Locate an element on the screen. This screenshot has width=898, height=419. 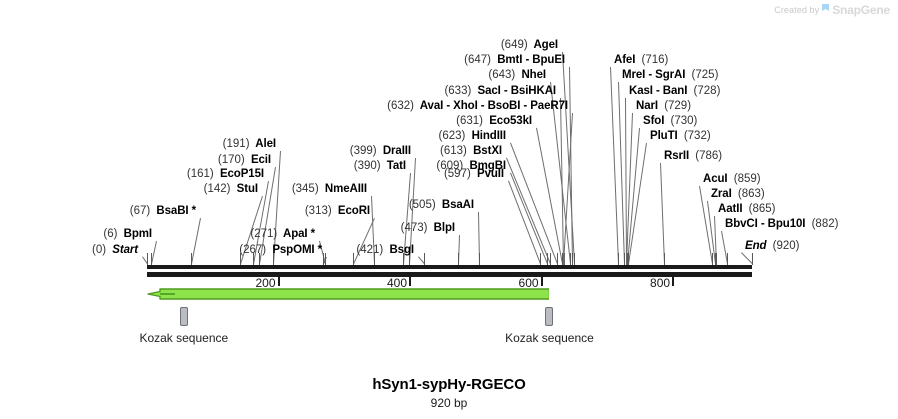
enzyme-site-label: KasI - BanI (728) is located at coordinates (674, 91).